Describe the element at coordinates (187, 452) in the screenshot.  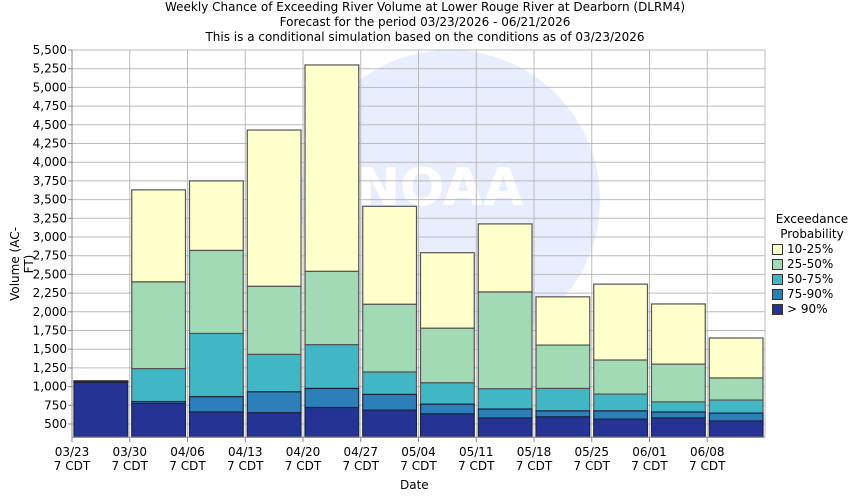
I see `x-tick-label: 04/06` at that location.